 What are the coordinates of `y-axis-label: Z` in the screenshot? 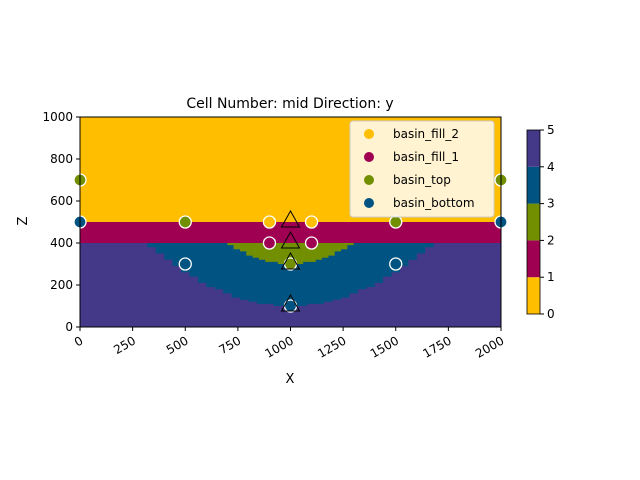 It's located at (23, 220).